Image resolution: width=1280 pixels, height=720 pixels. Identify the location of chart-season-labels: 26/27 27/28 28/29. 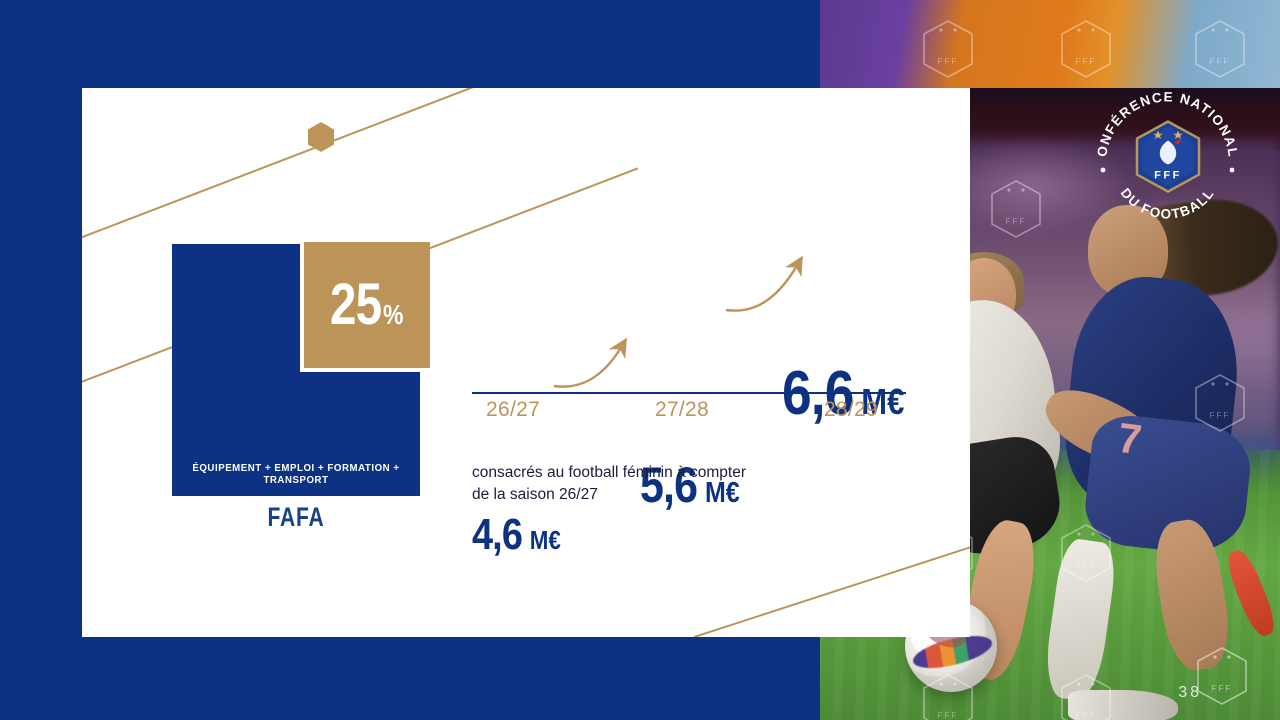
(689, 410).